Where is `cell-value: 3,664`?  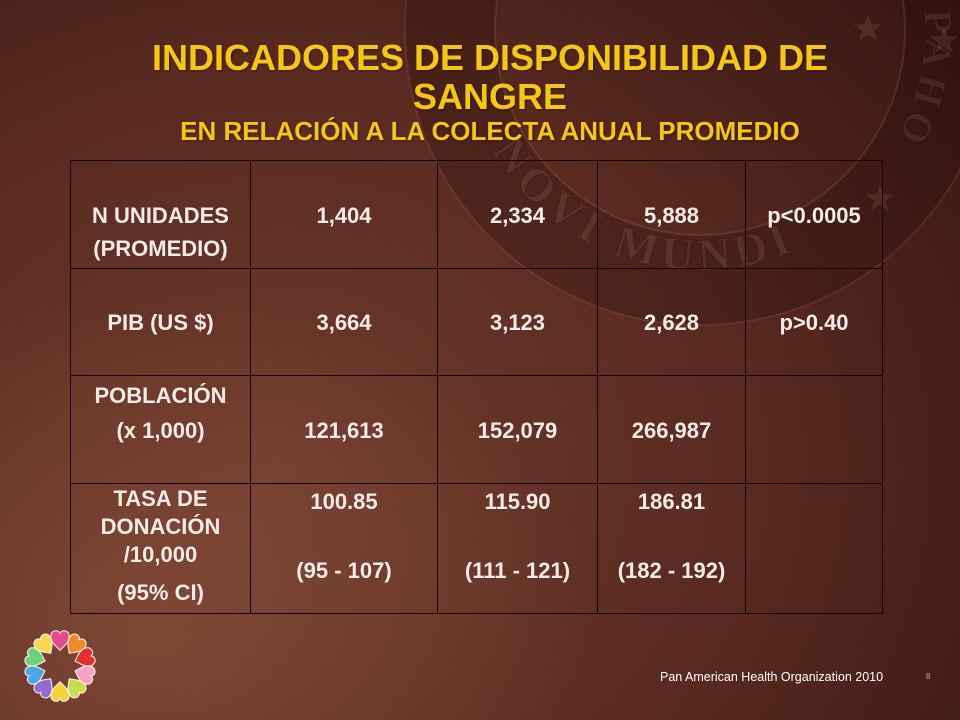 cell-value: 3,664 is located at coordinates (344, 322).